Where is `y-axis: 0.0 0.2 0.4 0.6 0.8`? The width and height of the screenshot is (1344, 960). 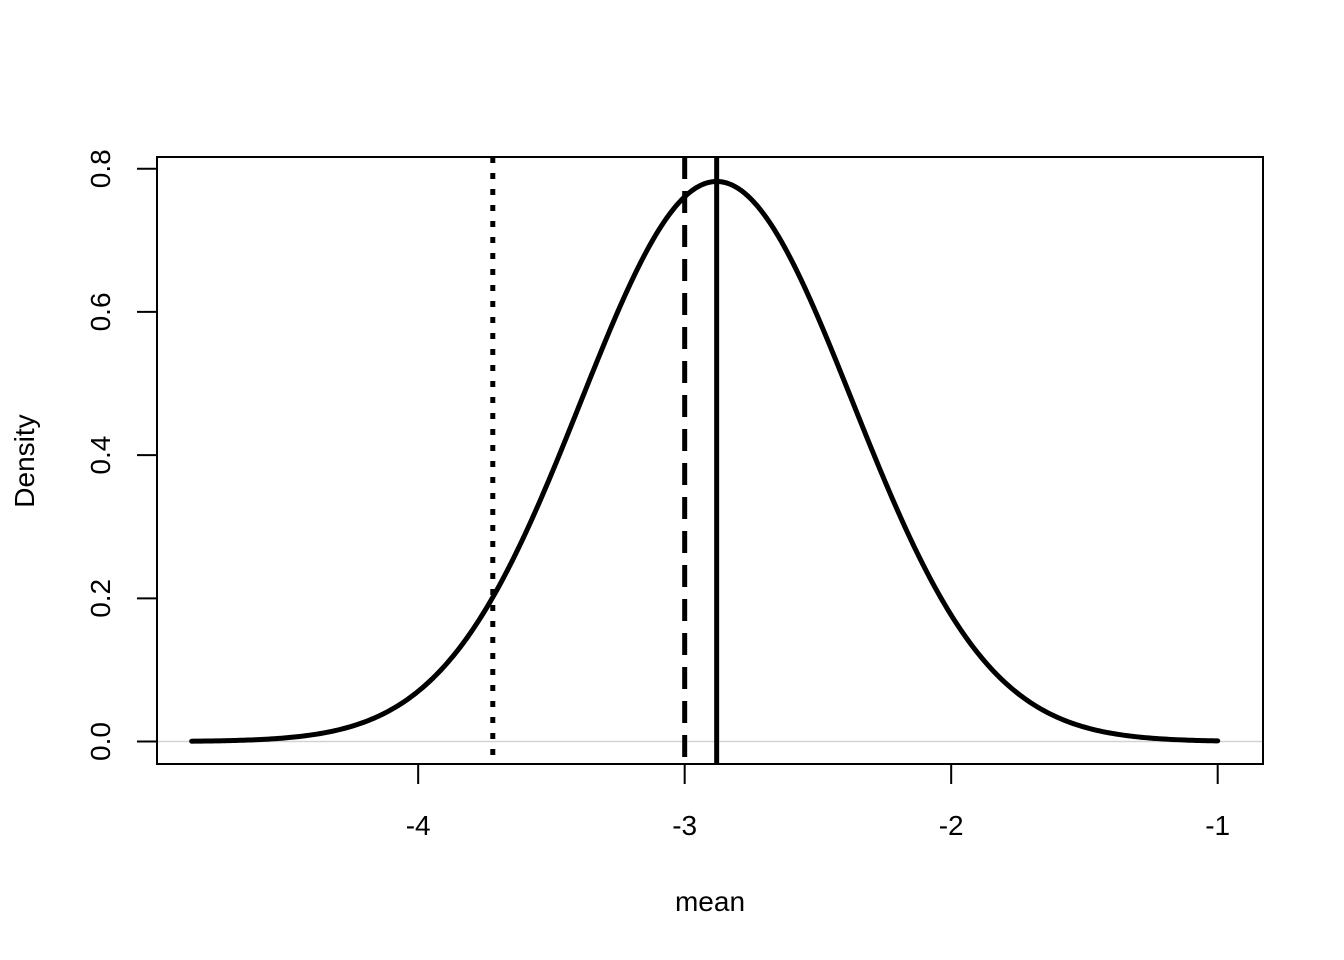
y-axis: 0.0 0.2 0.4 0.6 0.8 is located at coordinates (121, 455).